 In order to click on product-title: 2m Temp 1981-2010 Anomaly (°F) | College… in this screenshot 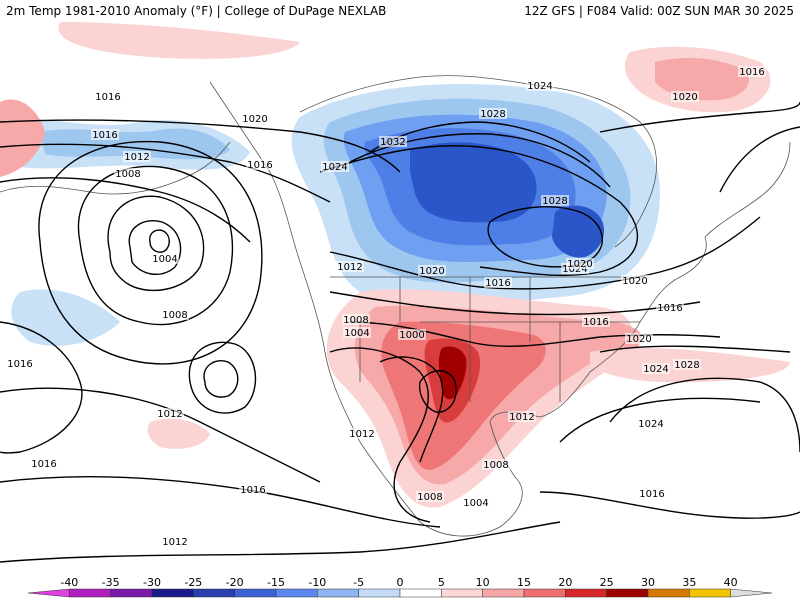, I will do `click(196, 11)`.